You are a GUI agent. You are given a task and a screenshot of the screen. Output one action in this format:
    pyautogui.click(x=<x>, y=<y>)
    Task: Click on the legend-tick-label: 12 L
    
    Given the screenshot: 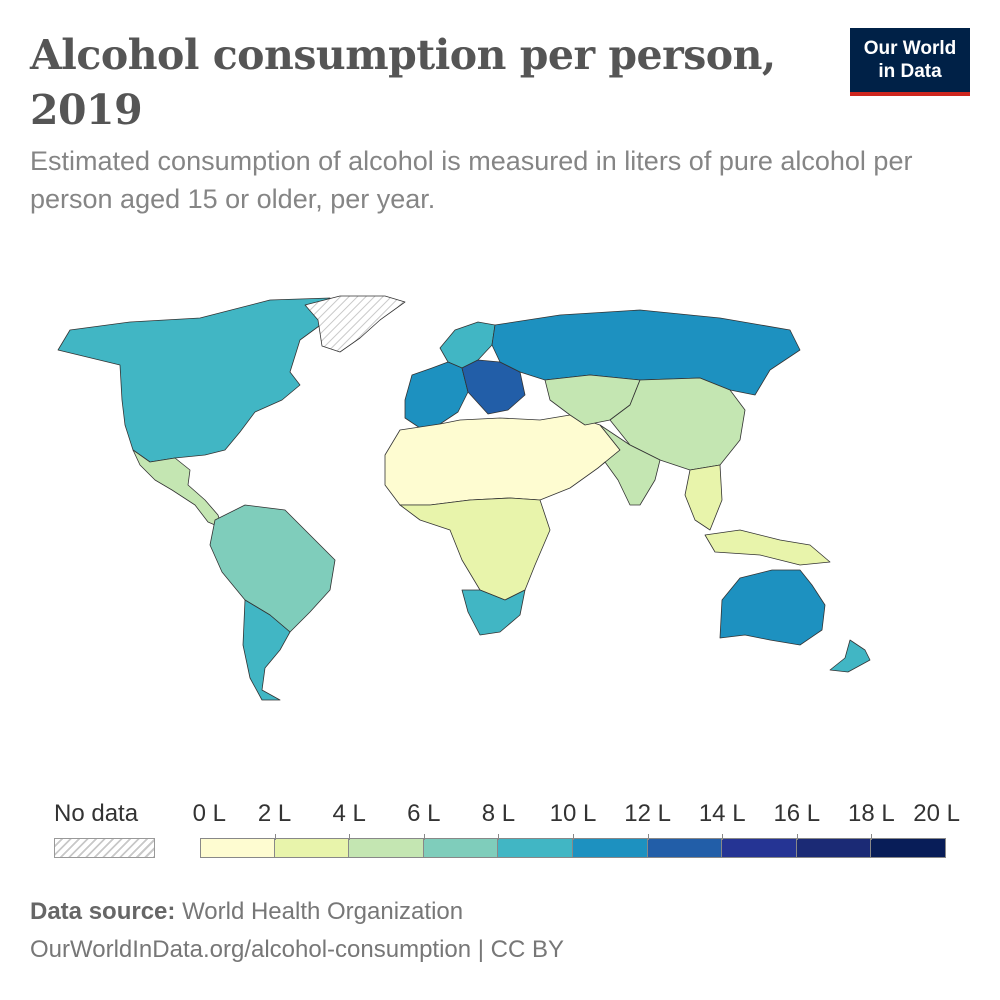 What is the action you would take?
    pyautogui.click(x=647, y=813)
    